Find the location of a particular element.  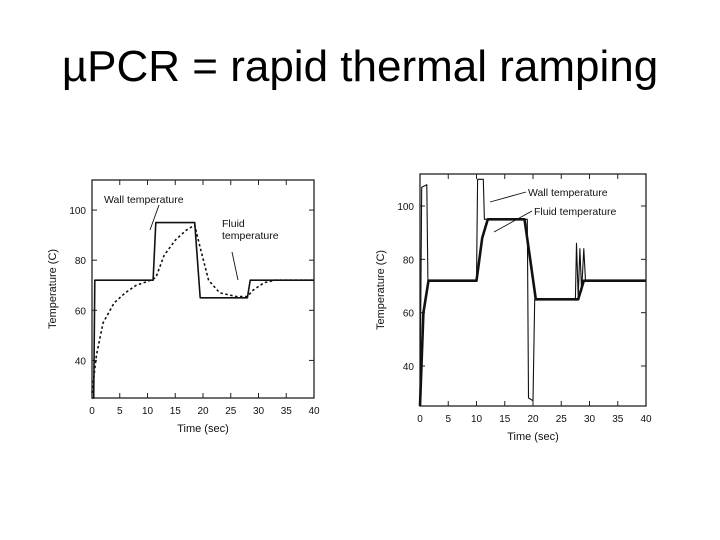

series-line-wall-temperature is located at coordinates (203, 310).